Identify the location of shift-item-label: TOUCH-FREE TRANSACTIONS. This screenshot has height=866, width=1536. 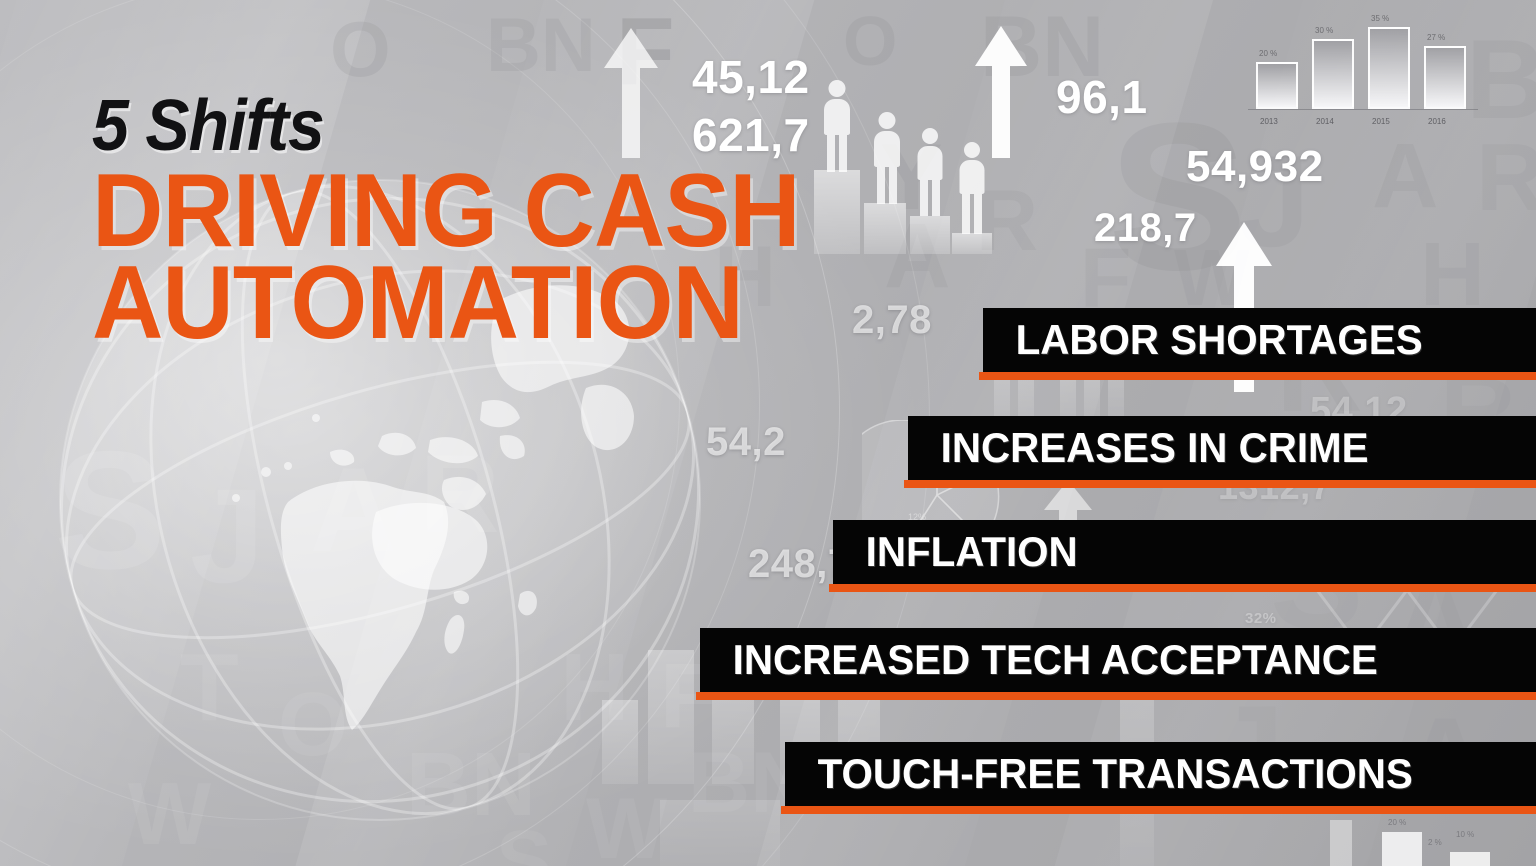
(1115, 773).